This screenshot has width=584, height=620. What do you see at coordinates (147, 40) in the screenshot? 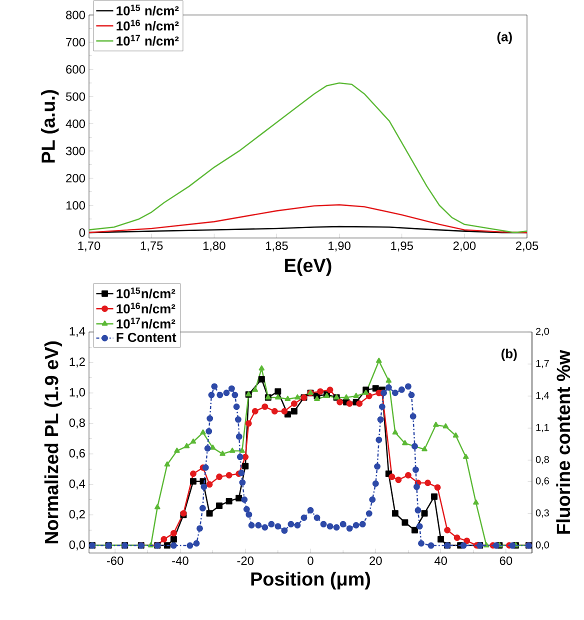
I see `legend-label: 10$^{17}$ n/cm²` at bounding box center [147, 40].